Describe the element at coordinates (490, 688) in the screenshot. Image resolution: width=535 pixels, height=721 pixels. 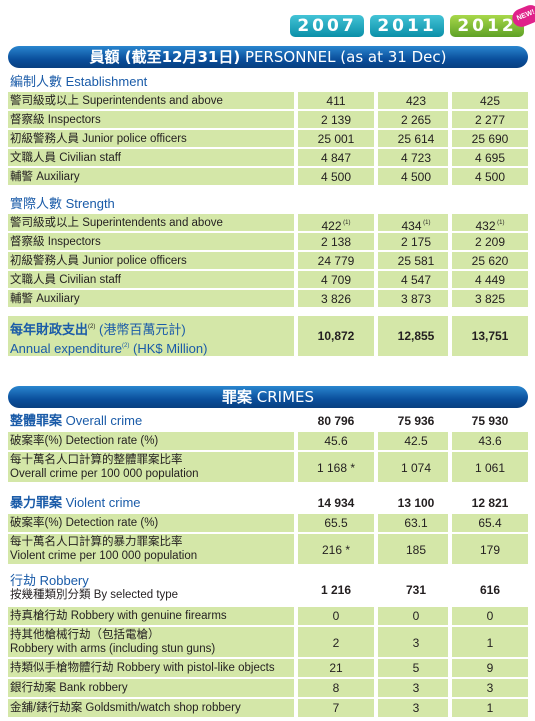
I see `robbery-row-4-value-2012: 3` at that location.